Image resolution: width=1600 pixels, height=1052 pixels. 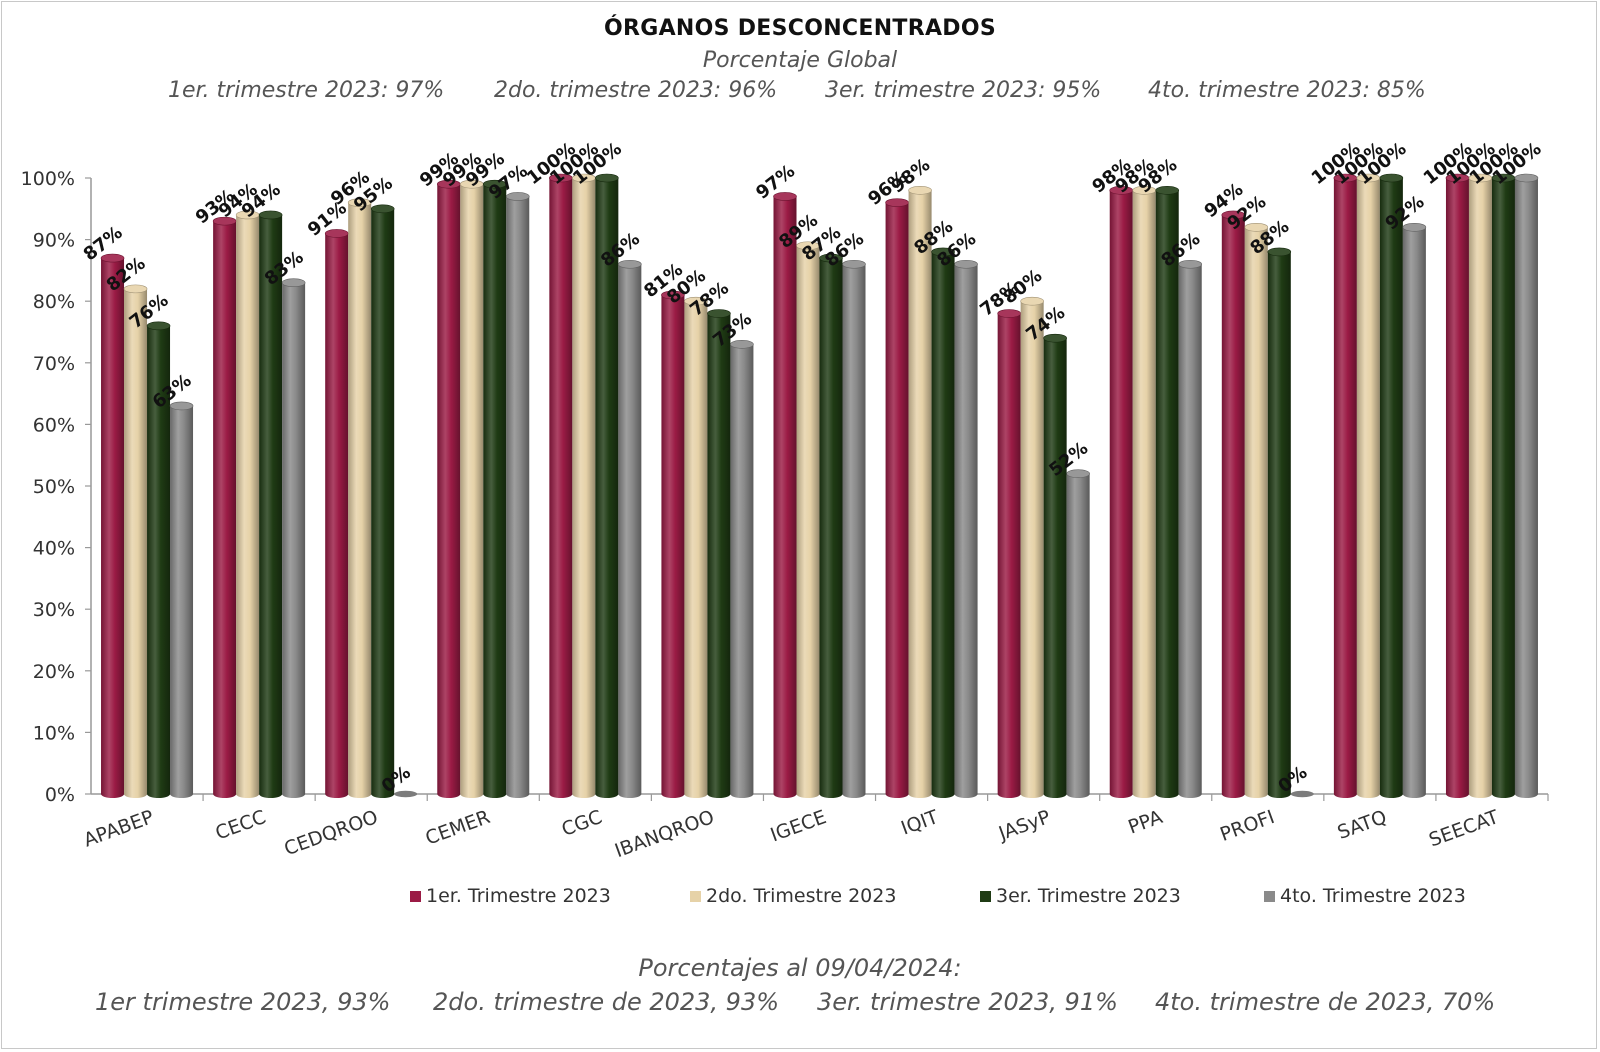 What do you see at coordinates (54, 302) in the screenshot?
I see `y-tick-label: 80%` at bounding box center [54, 302].